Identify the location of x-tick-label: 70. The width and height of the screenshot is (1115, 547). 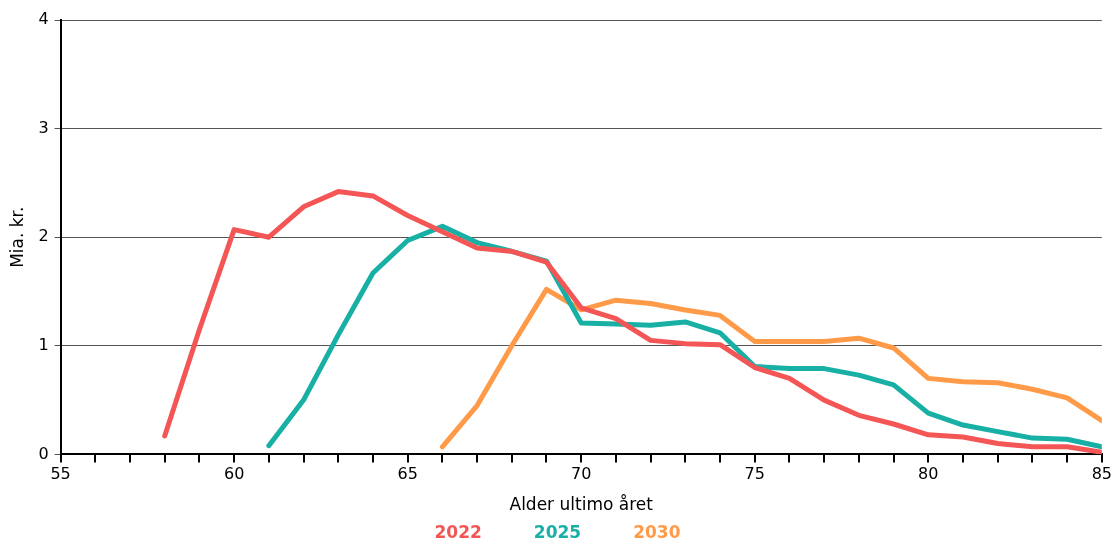
(581, 474).